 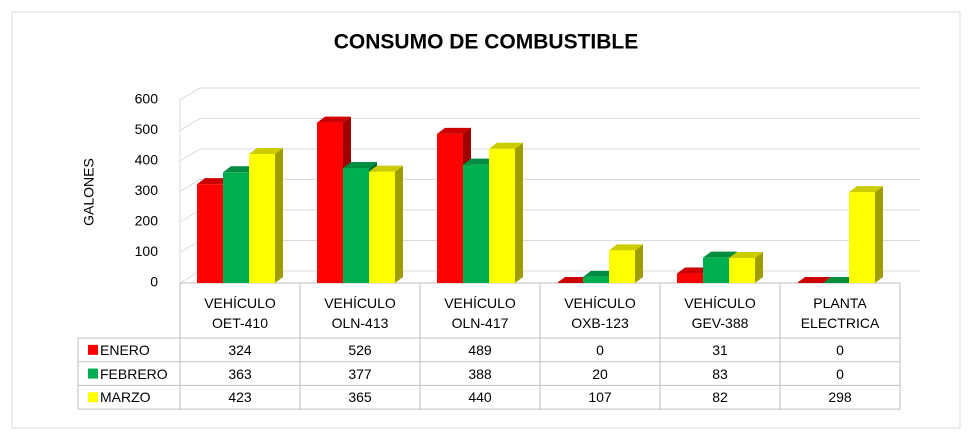 I want to click on table-value: 526, so click(x=360, y=350).